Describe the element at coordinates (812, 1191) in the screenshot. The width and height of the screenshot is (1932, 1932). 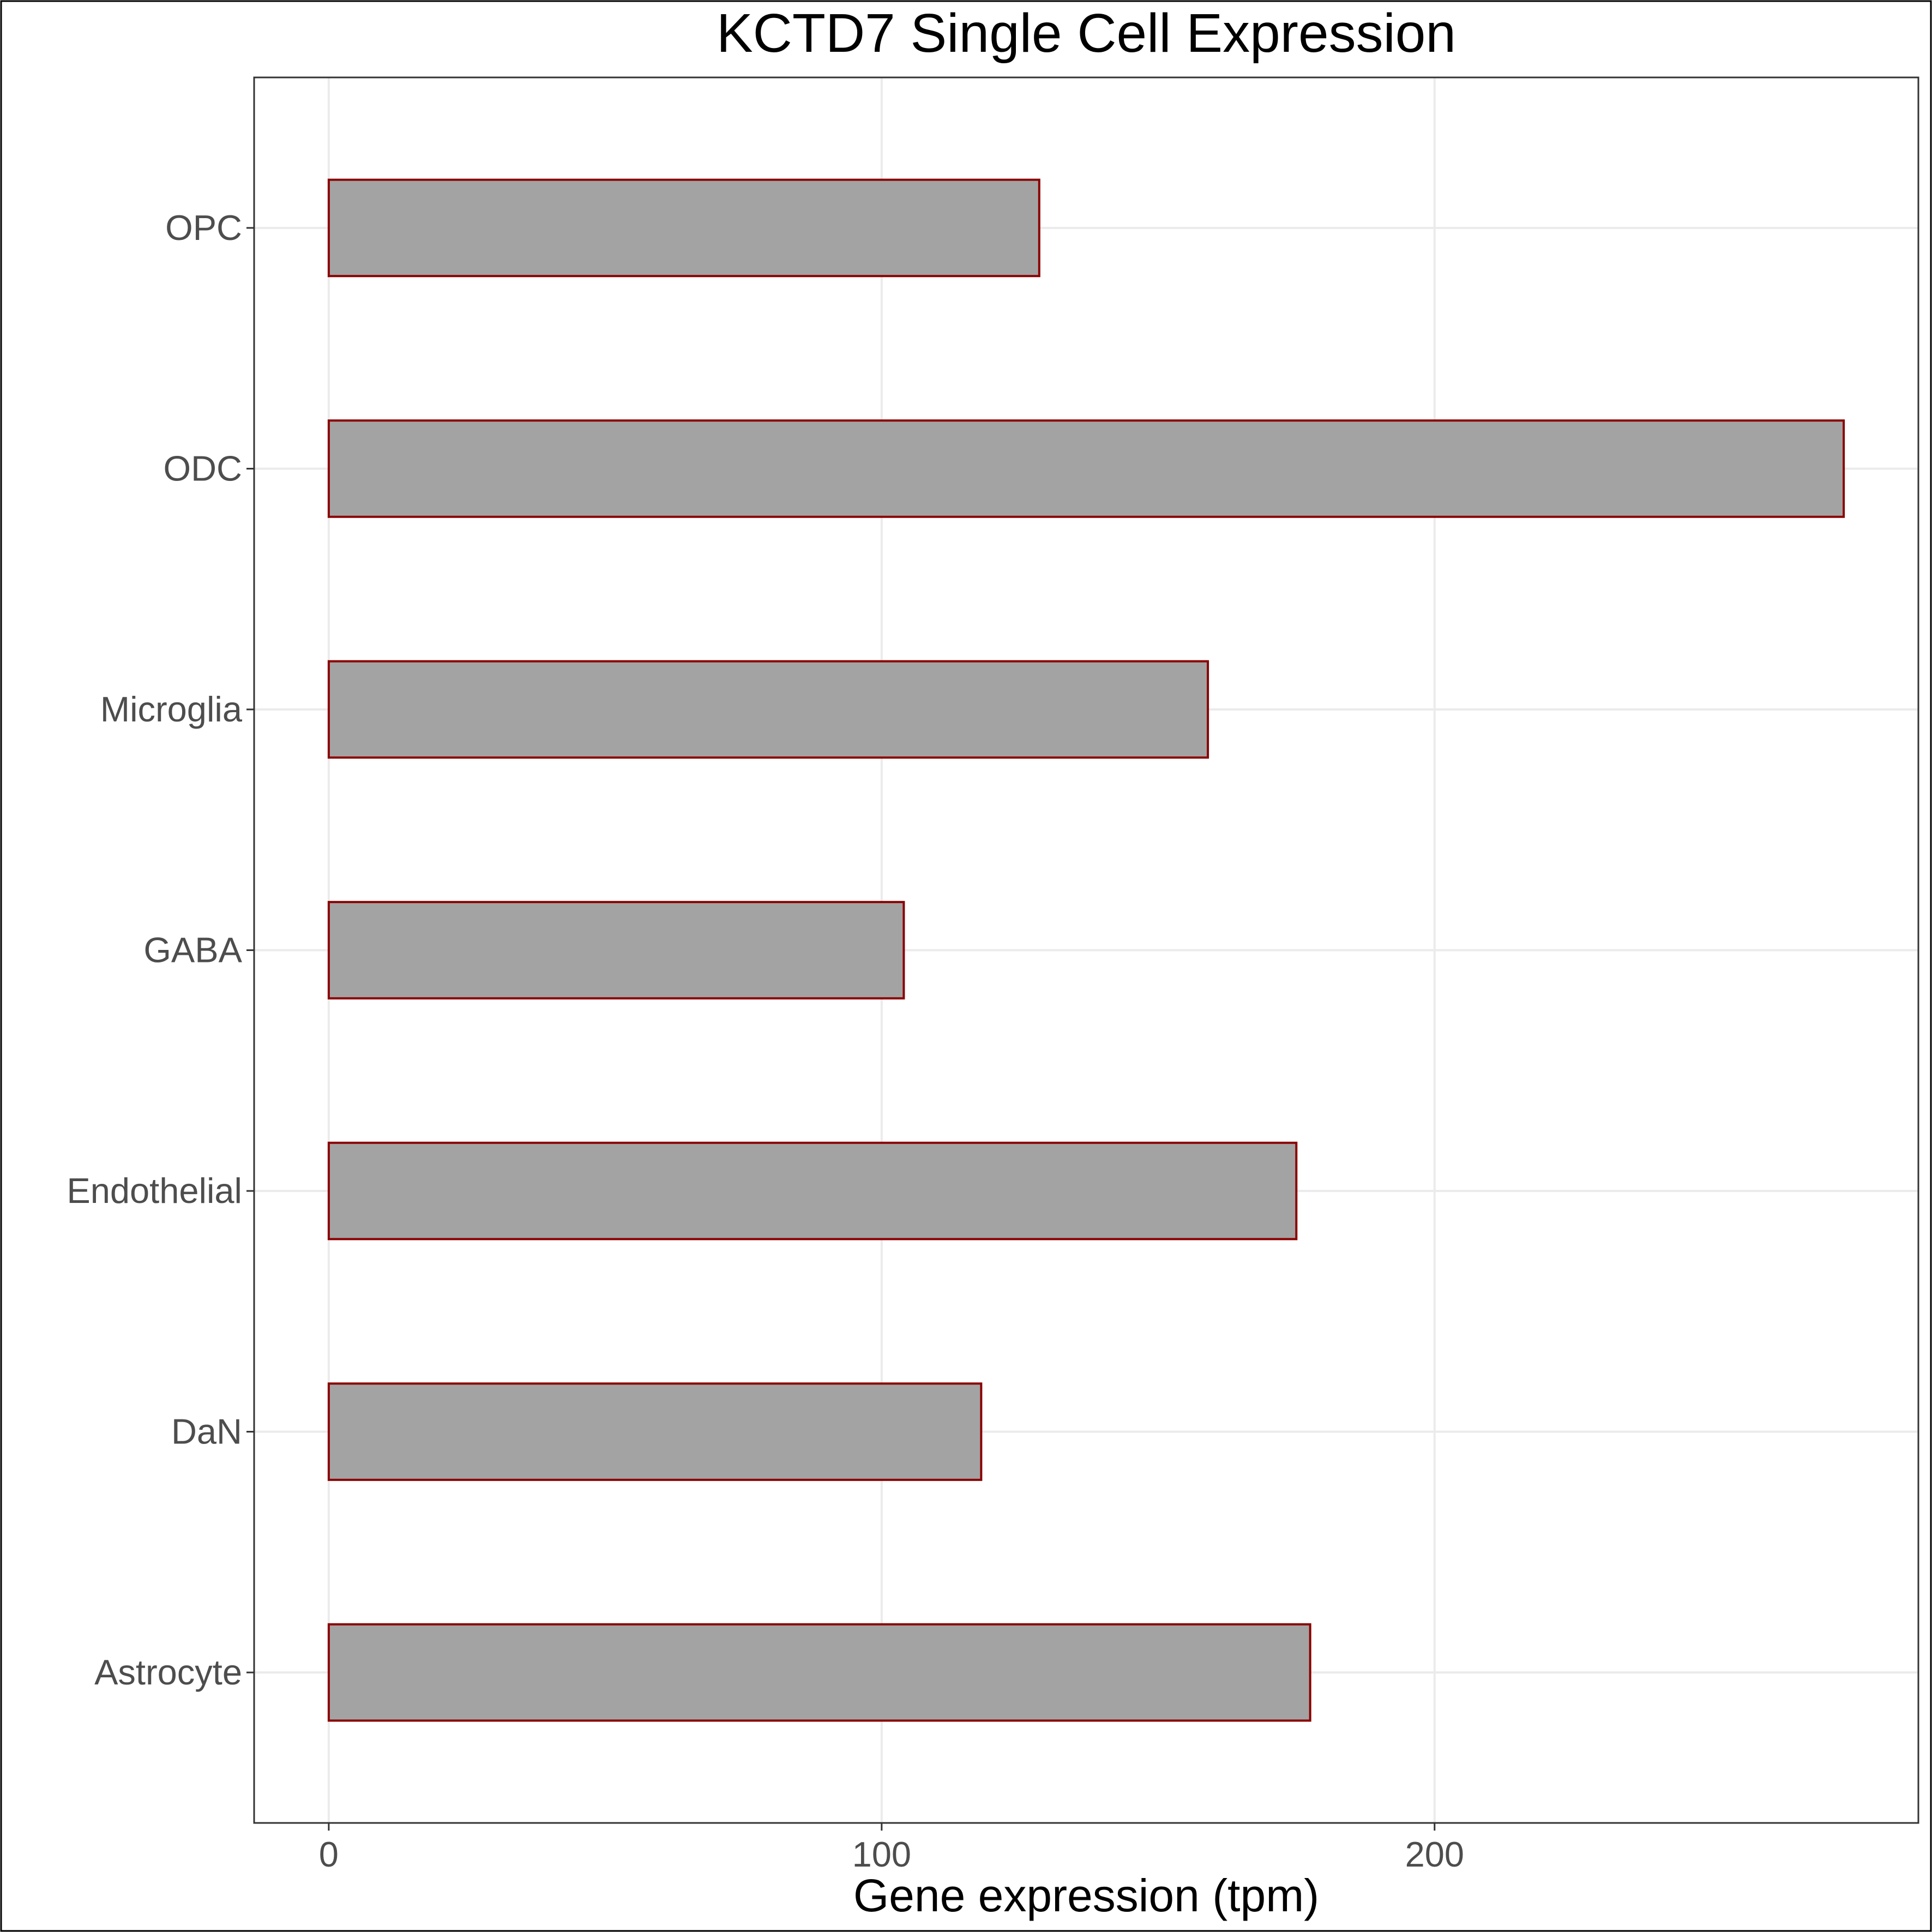
I see `bar-endothelial` at that location.